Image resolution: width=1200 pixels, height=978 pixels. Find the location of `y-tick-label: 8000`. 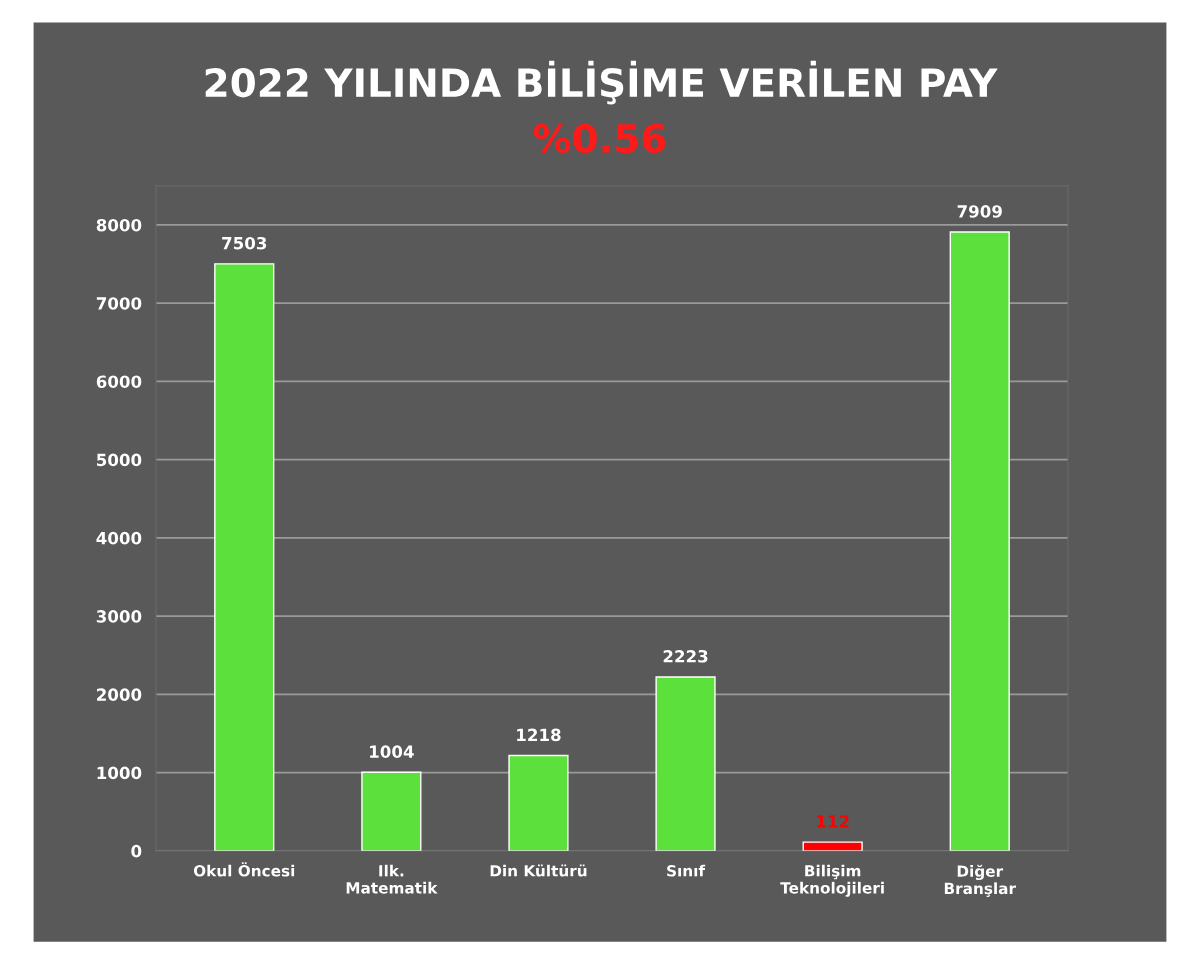

y-tick-label: 8000 is located at coordinates (119, 225).